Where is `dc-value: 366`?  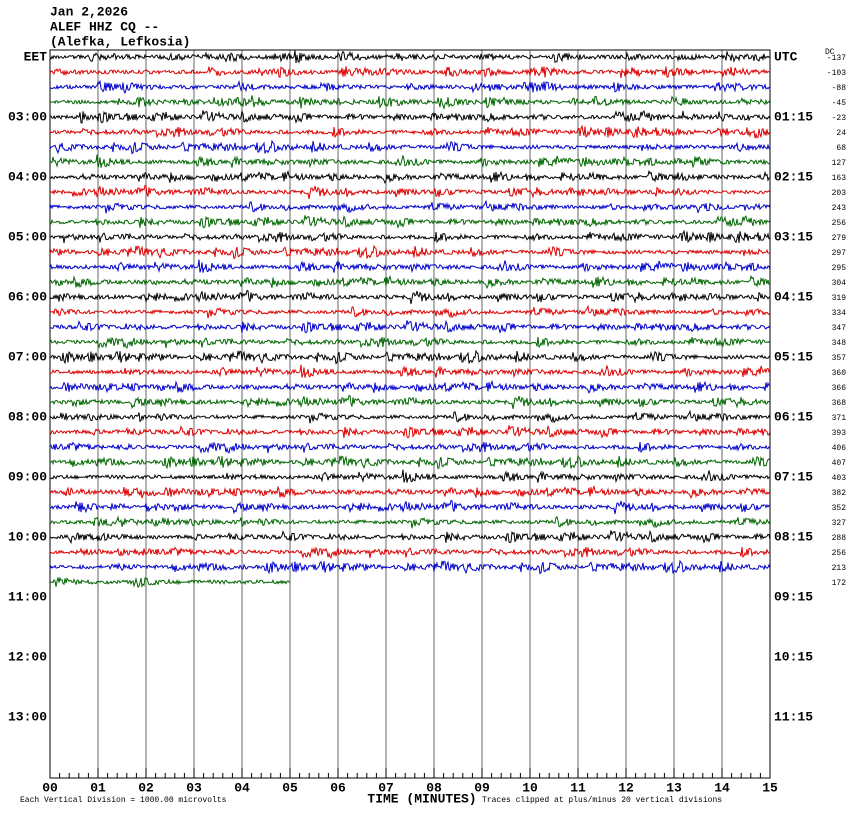 dc-value: 366 is located at coordinates (839, 388).